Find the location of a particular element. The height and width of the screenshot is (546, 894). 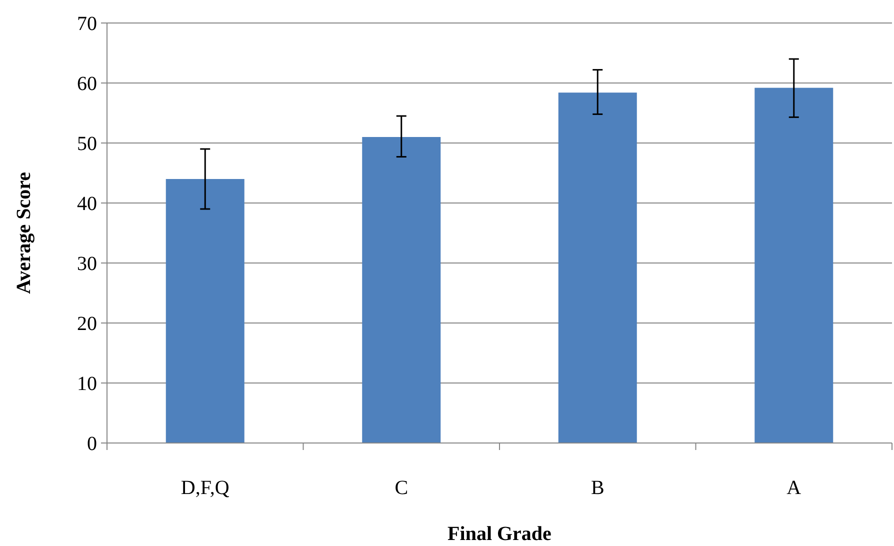

y-tick-label: 0 is located at coordinates (92, 444).